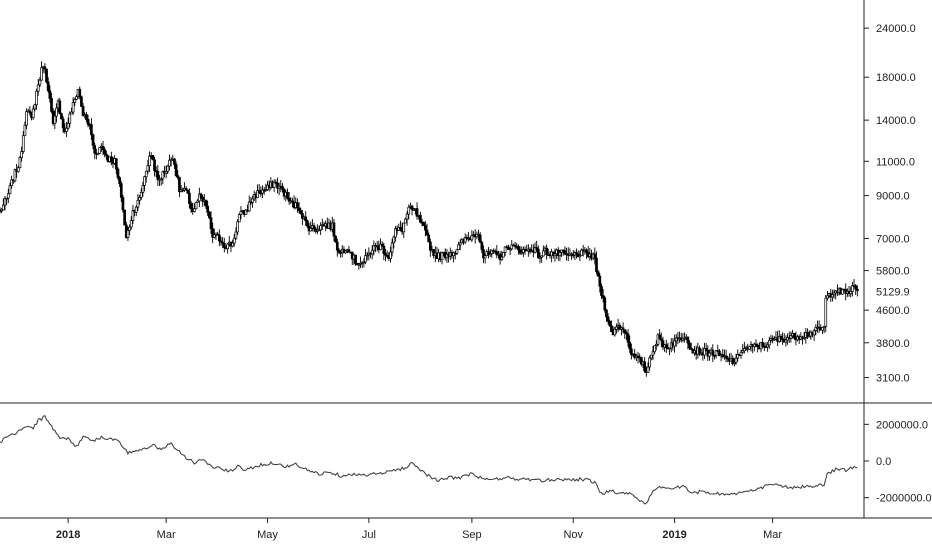 The width and height of the screenshot is (932, 550). I want to click on time-axis: 2018 Mar May Jul Sep Nov 2019 Mar, so click(419, 529).